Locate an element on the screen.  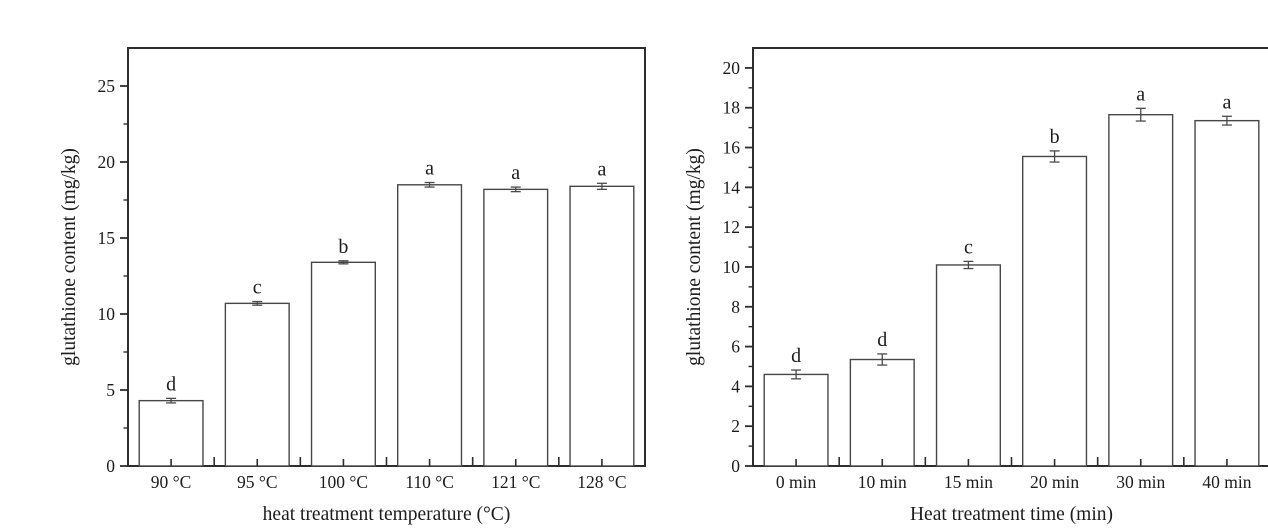
y-tick-label: 5 is located at coordinates (110, 390).